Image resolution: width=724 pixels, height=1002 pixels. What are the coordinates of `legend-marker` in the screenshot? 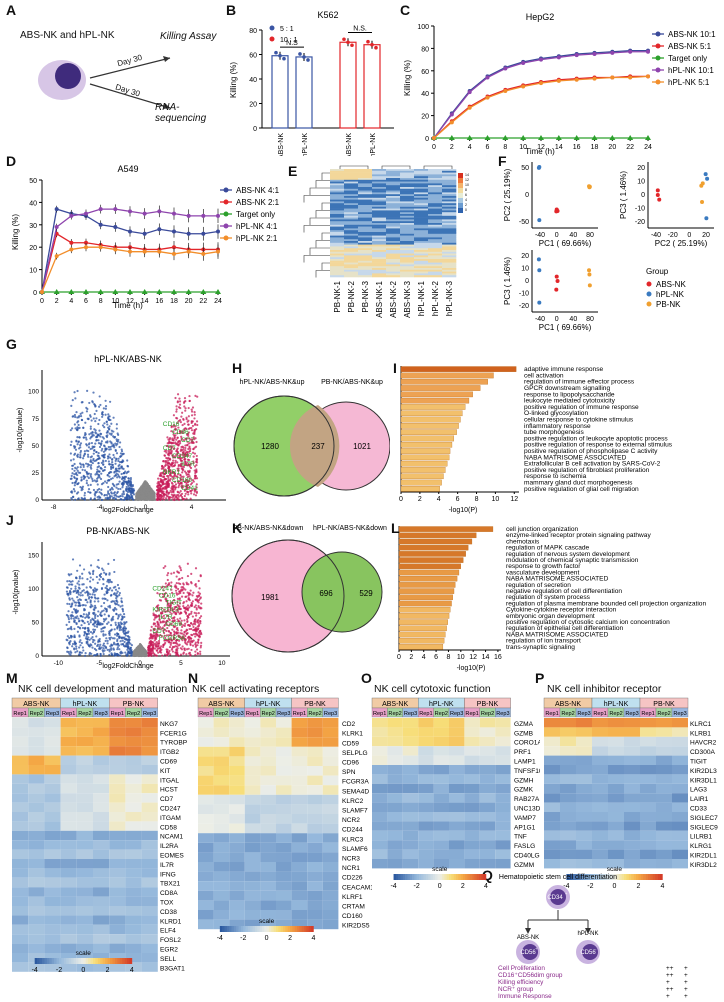 It's located at (658, 70).